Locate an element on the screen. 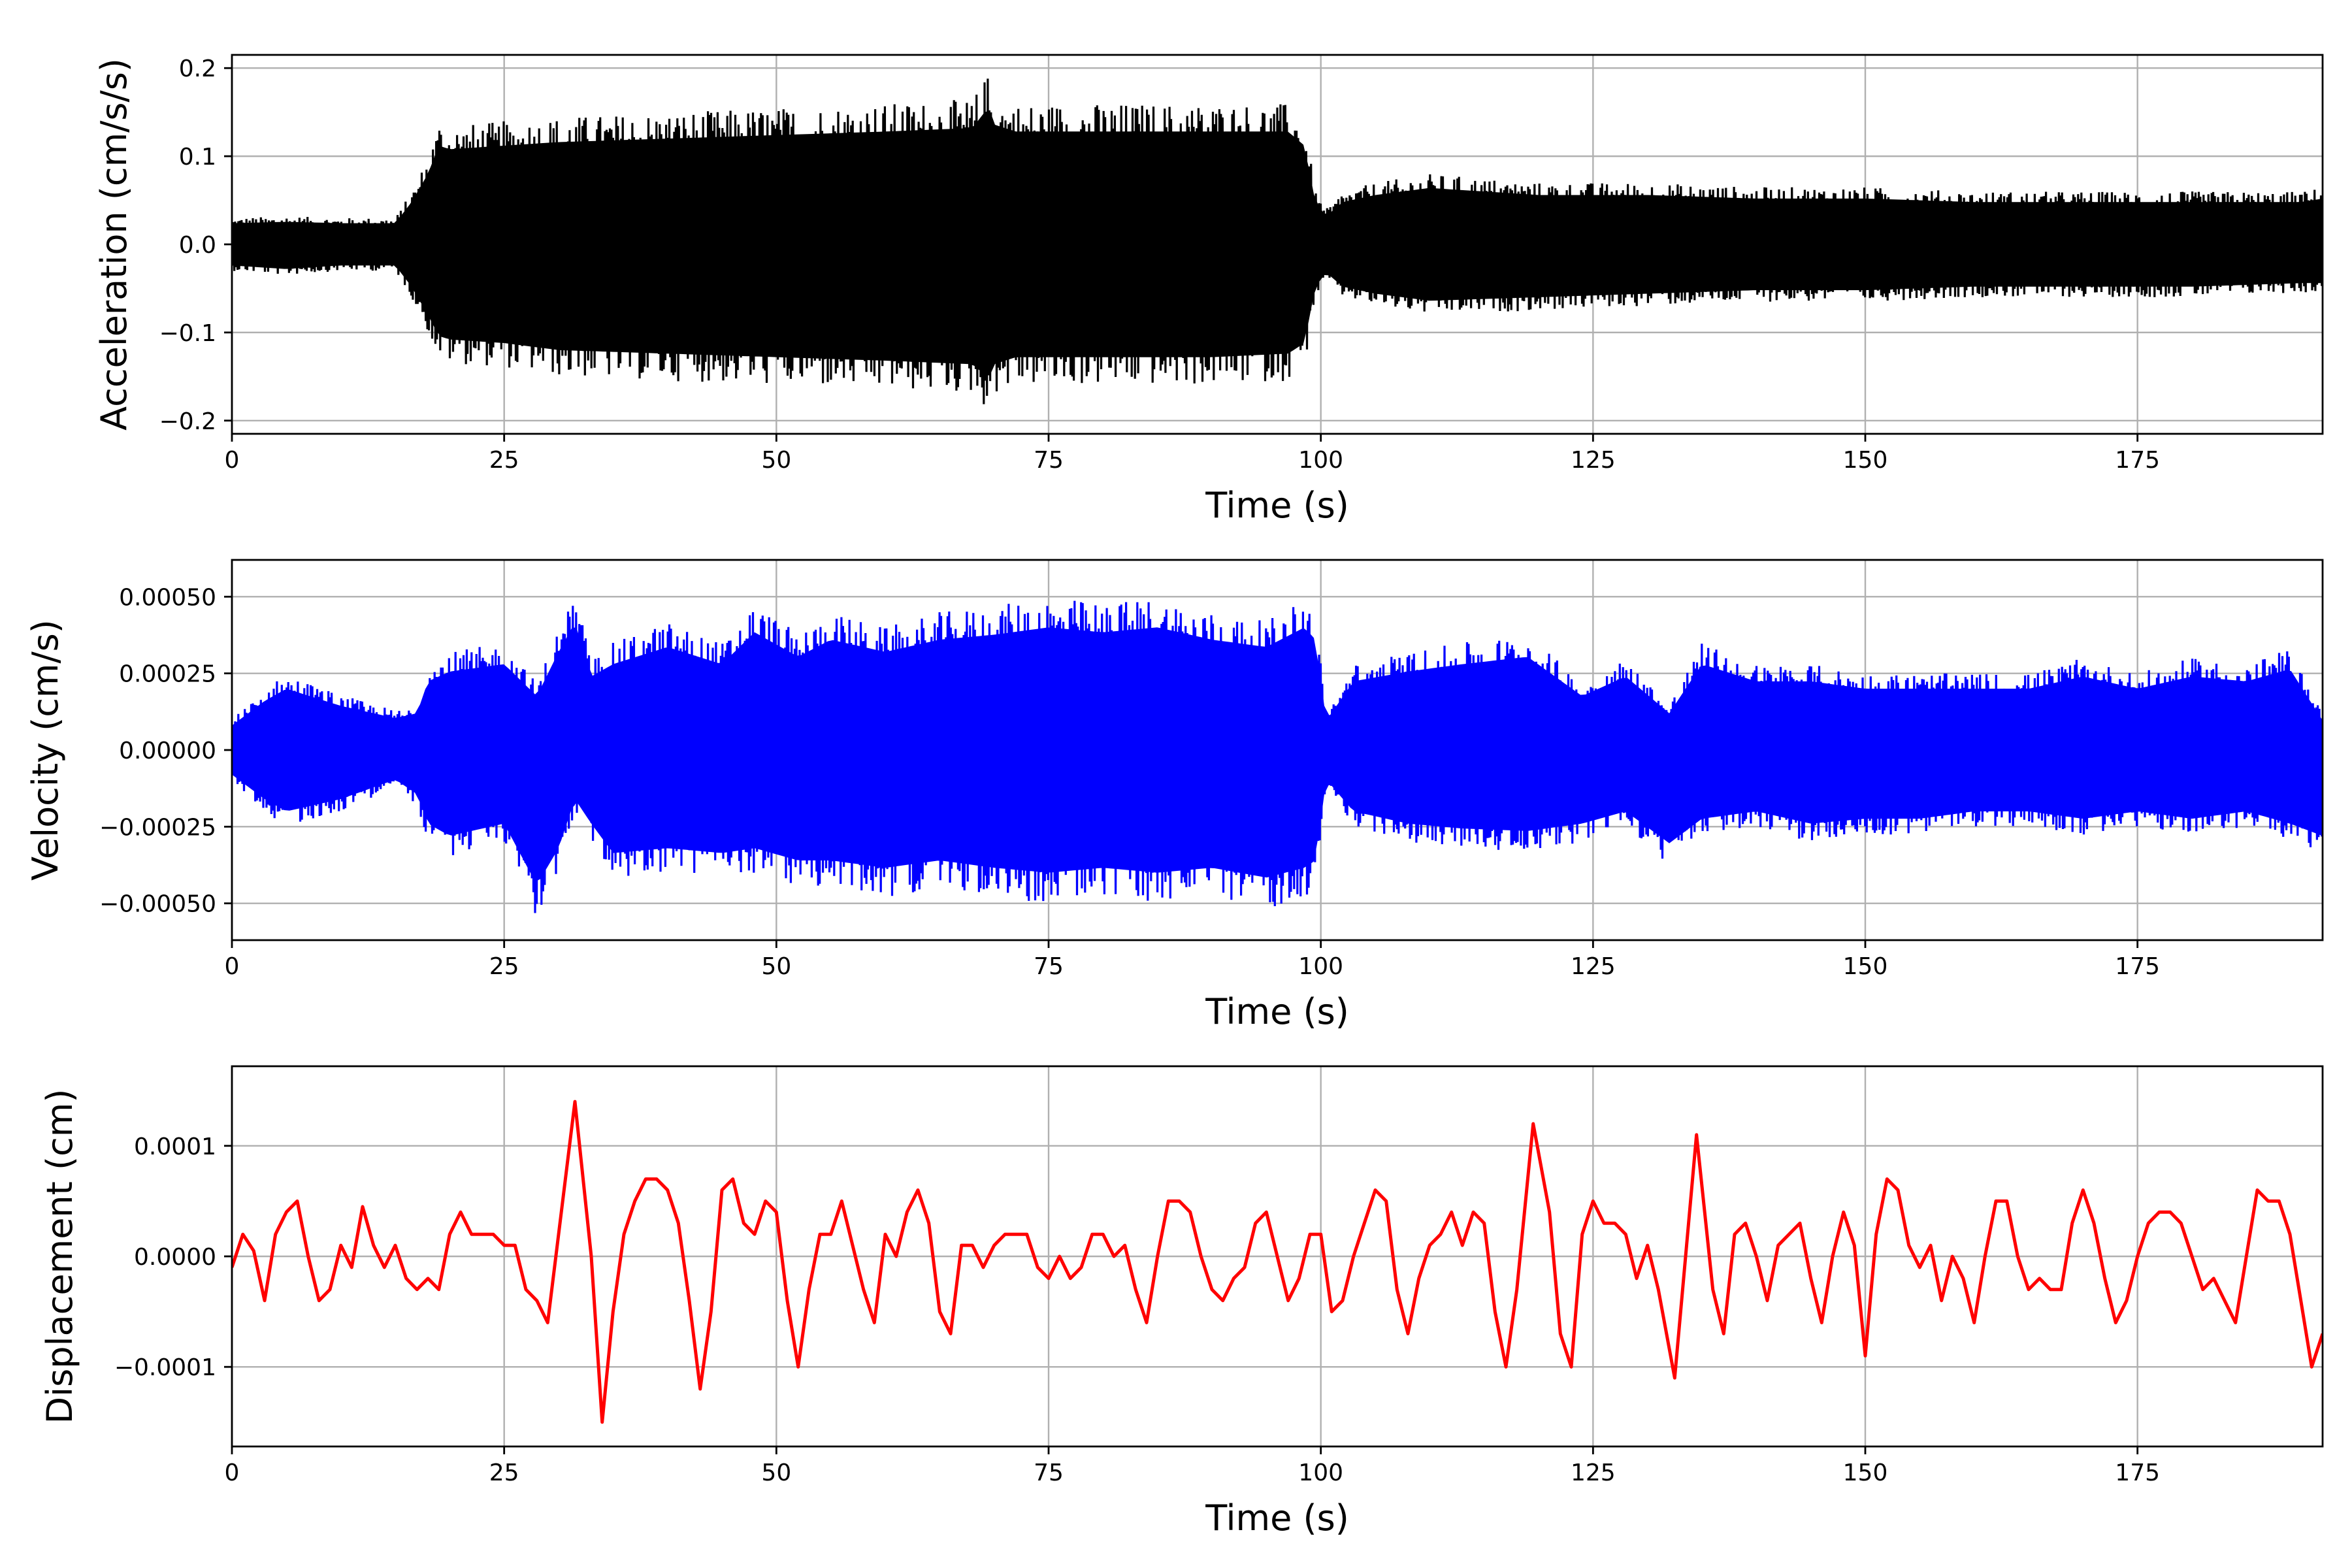 The image size is (2352, 1568). acceleration-xtick-label: 25 is located at coordinates (504, 460).